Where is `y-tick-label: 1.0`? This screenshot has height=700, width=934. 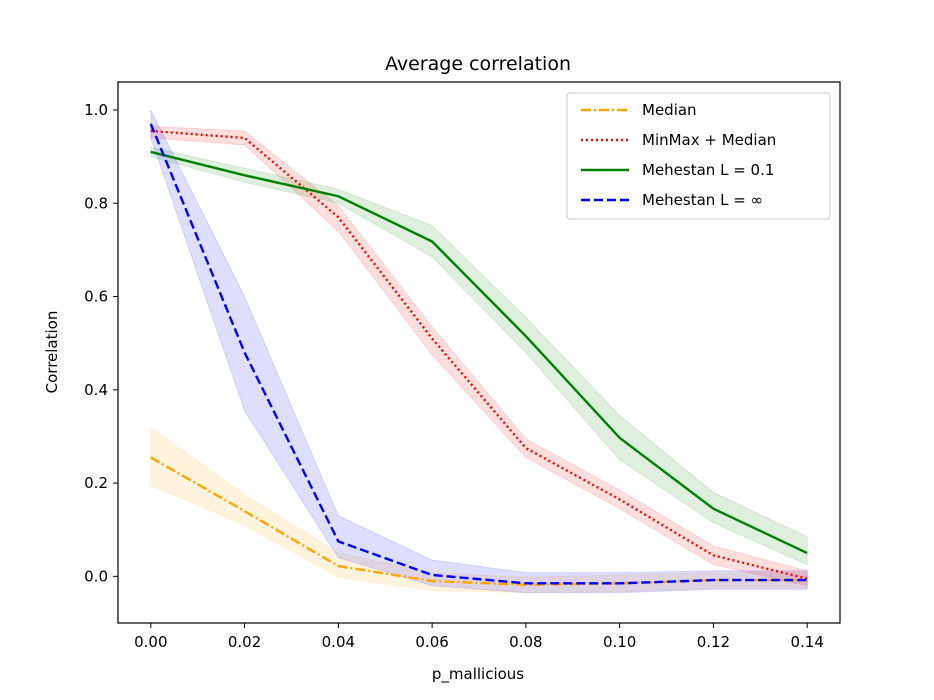 y-tick-label: 1.0 is located at coordinates (96, 110).